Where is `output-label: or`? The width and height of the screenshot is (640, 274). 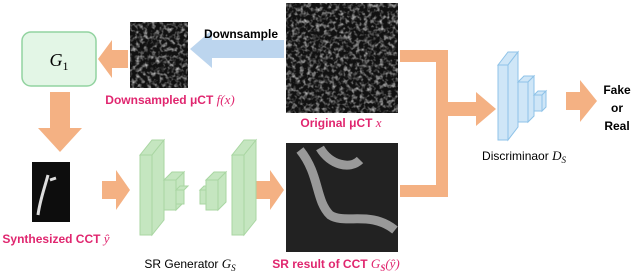
output-label: or is located at coordinates (617, 108).